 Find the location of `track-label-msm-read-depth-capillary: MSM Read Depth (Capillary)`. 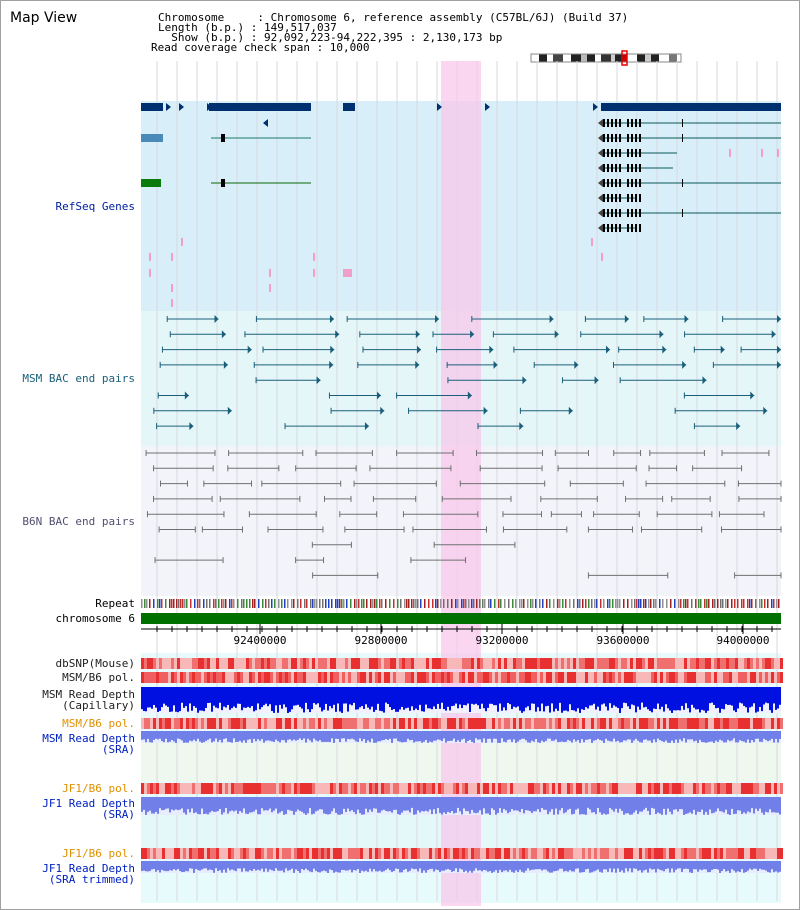

track-label-msm-read-depth-capillary: MSM Read Depth (Capillary) is located at coordinates (88, 700).